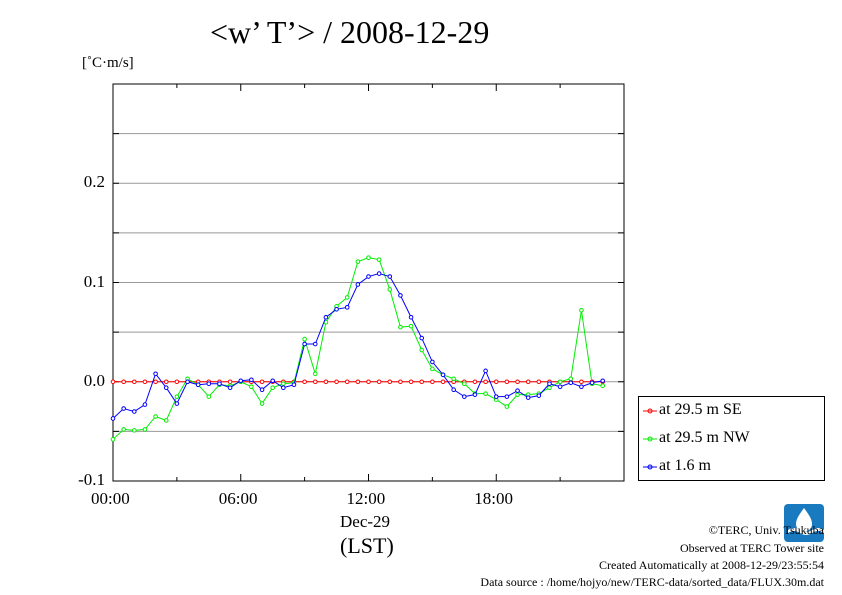 This screenshot has height=595, width=842. I want to click on x-tick-label: 18:00, so click(493, 498).